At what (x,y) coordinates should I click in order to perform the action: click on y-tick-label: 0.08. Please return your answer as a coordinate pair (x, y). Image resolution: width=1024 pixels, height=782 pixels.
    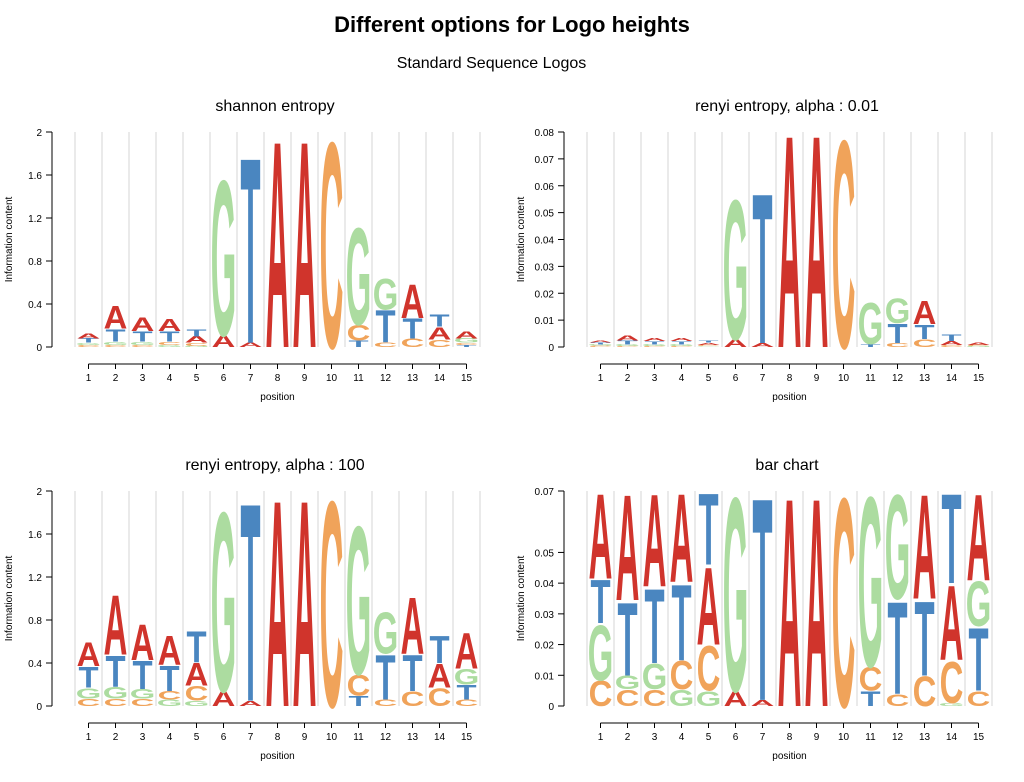
    Looking at the image, I should click on (545, 133).